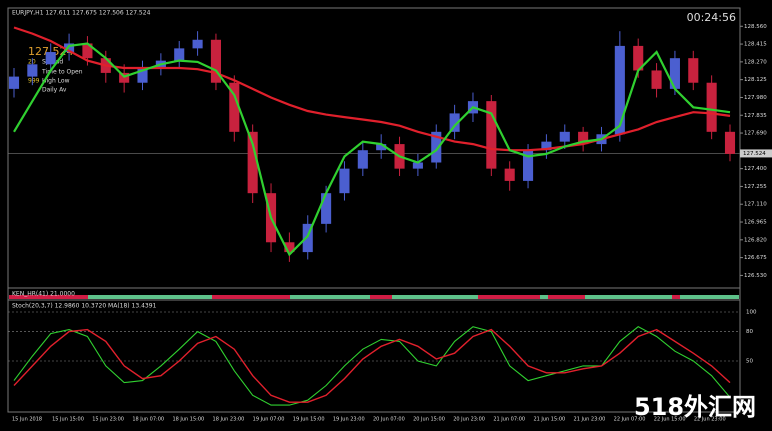 Image resolution: width=772 pixels, height=431 pixels. Describe the element at coordinates (630, 420) in the screenshot. I see `x-tick-label: 22 Jun 07:00` at that location.